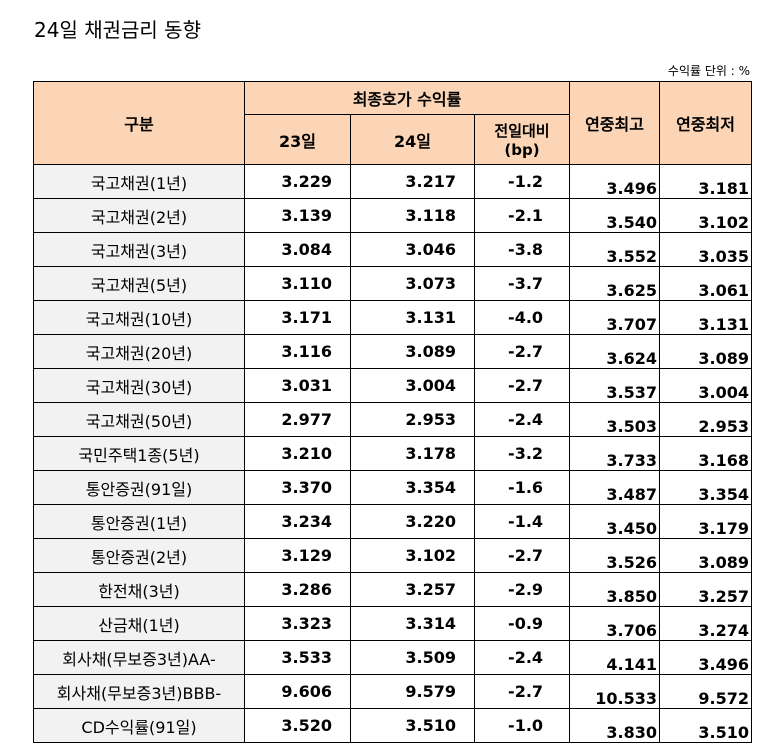  Describe the element at coordinates (412, 215) in the screenshot. I see `yield-day-24: 3.118` at that location.